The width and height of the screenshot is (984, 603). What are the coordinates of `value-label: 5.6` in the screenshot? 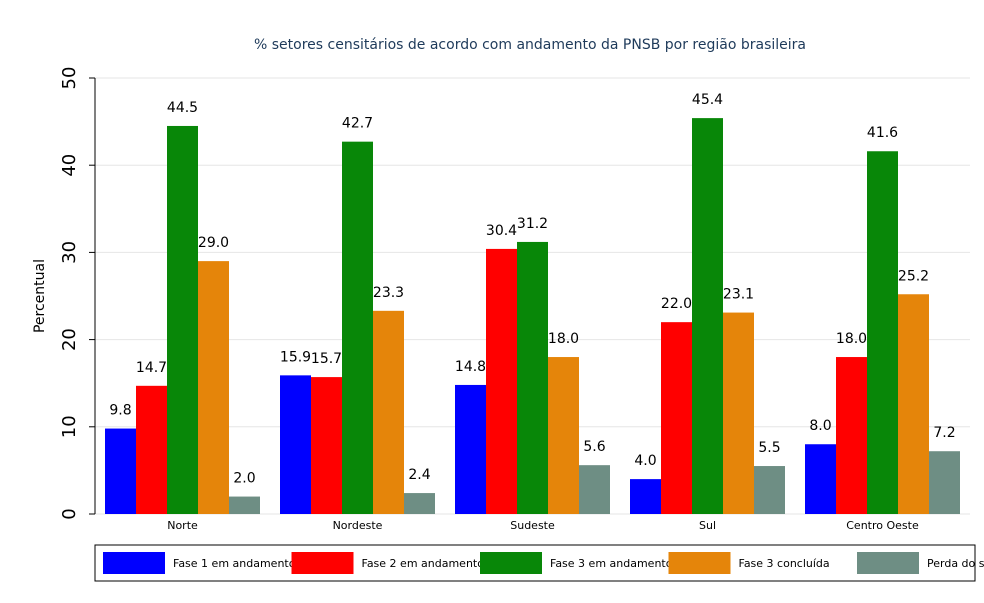 It's located at (594, 447).